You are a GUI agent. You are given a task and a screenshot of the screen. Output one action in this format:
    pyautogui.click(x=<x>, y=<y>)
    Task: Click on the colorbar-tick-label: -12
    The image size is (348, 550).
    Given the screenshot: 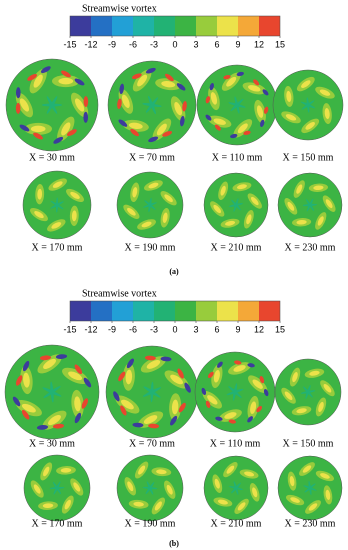 What is the action you would take?
    pyautogui.click(x=90, y=44)
    